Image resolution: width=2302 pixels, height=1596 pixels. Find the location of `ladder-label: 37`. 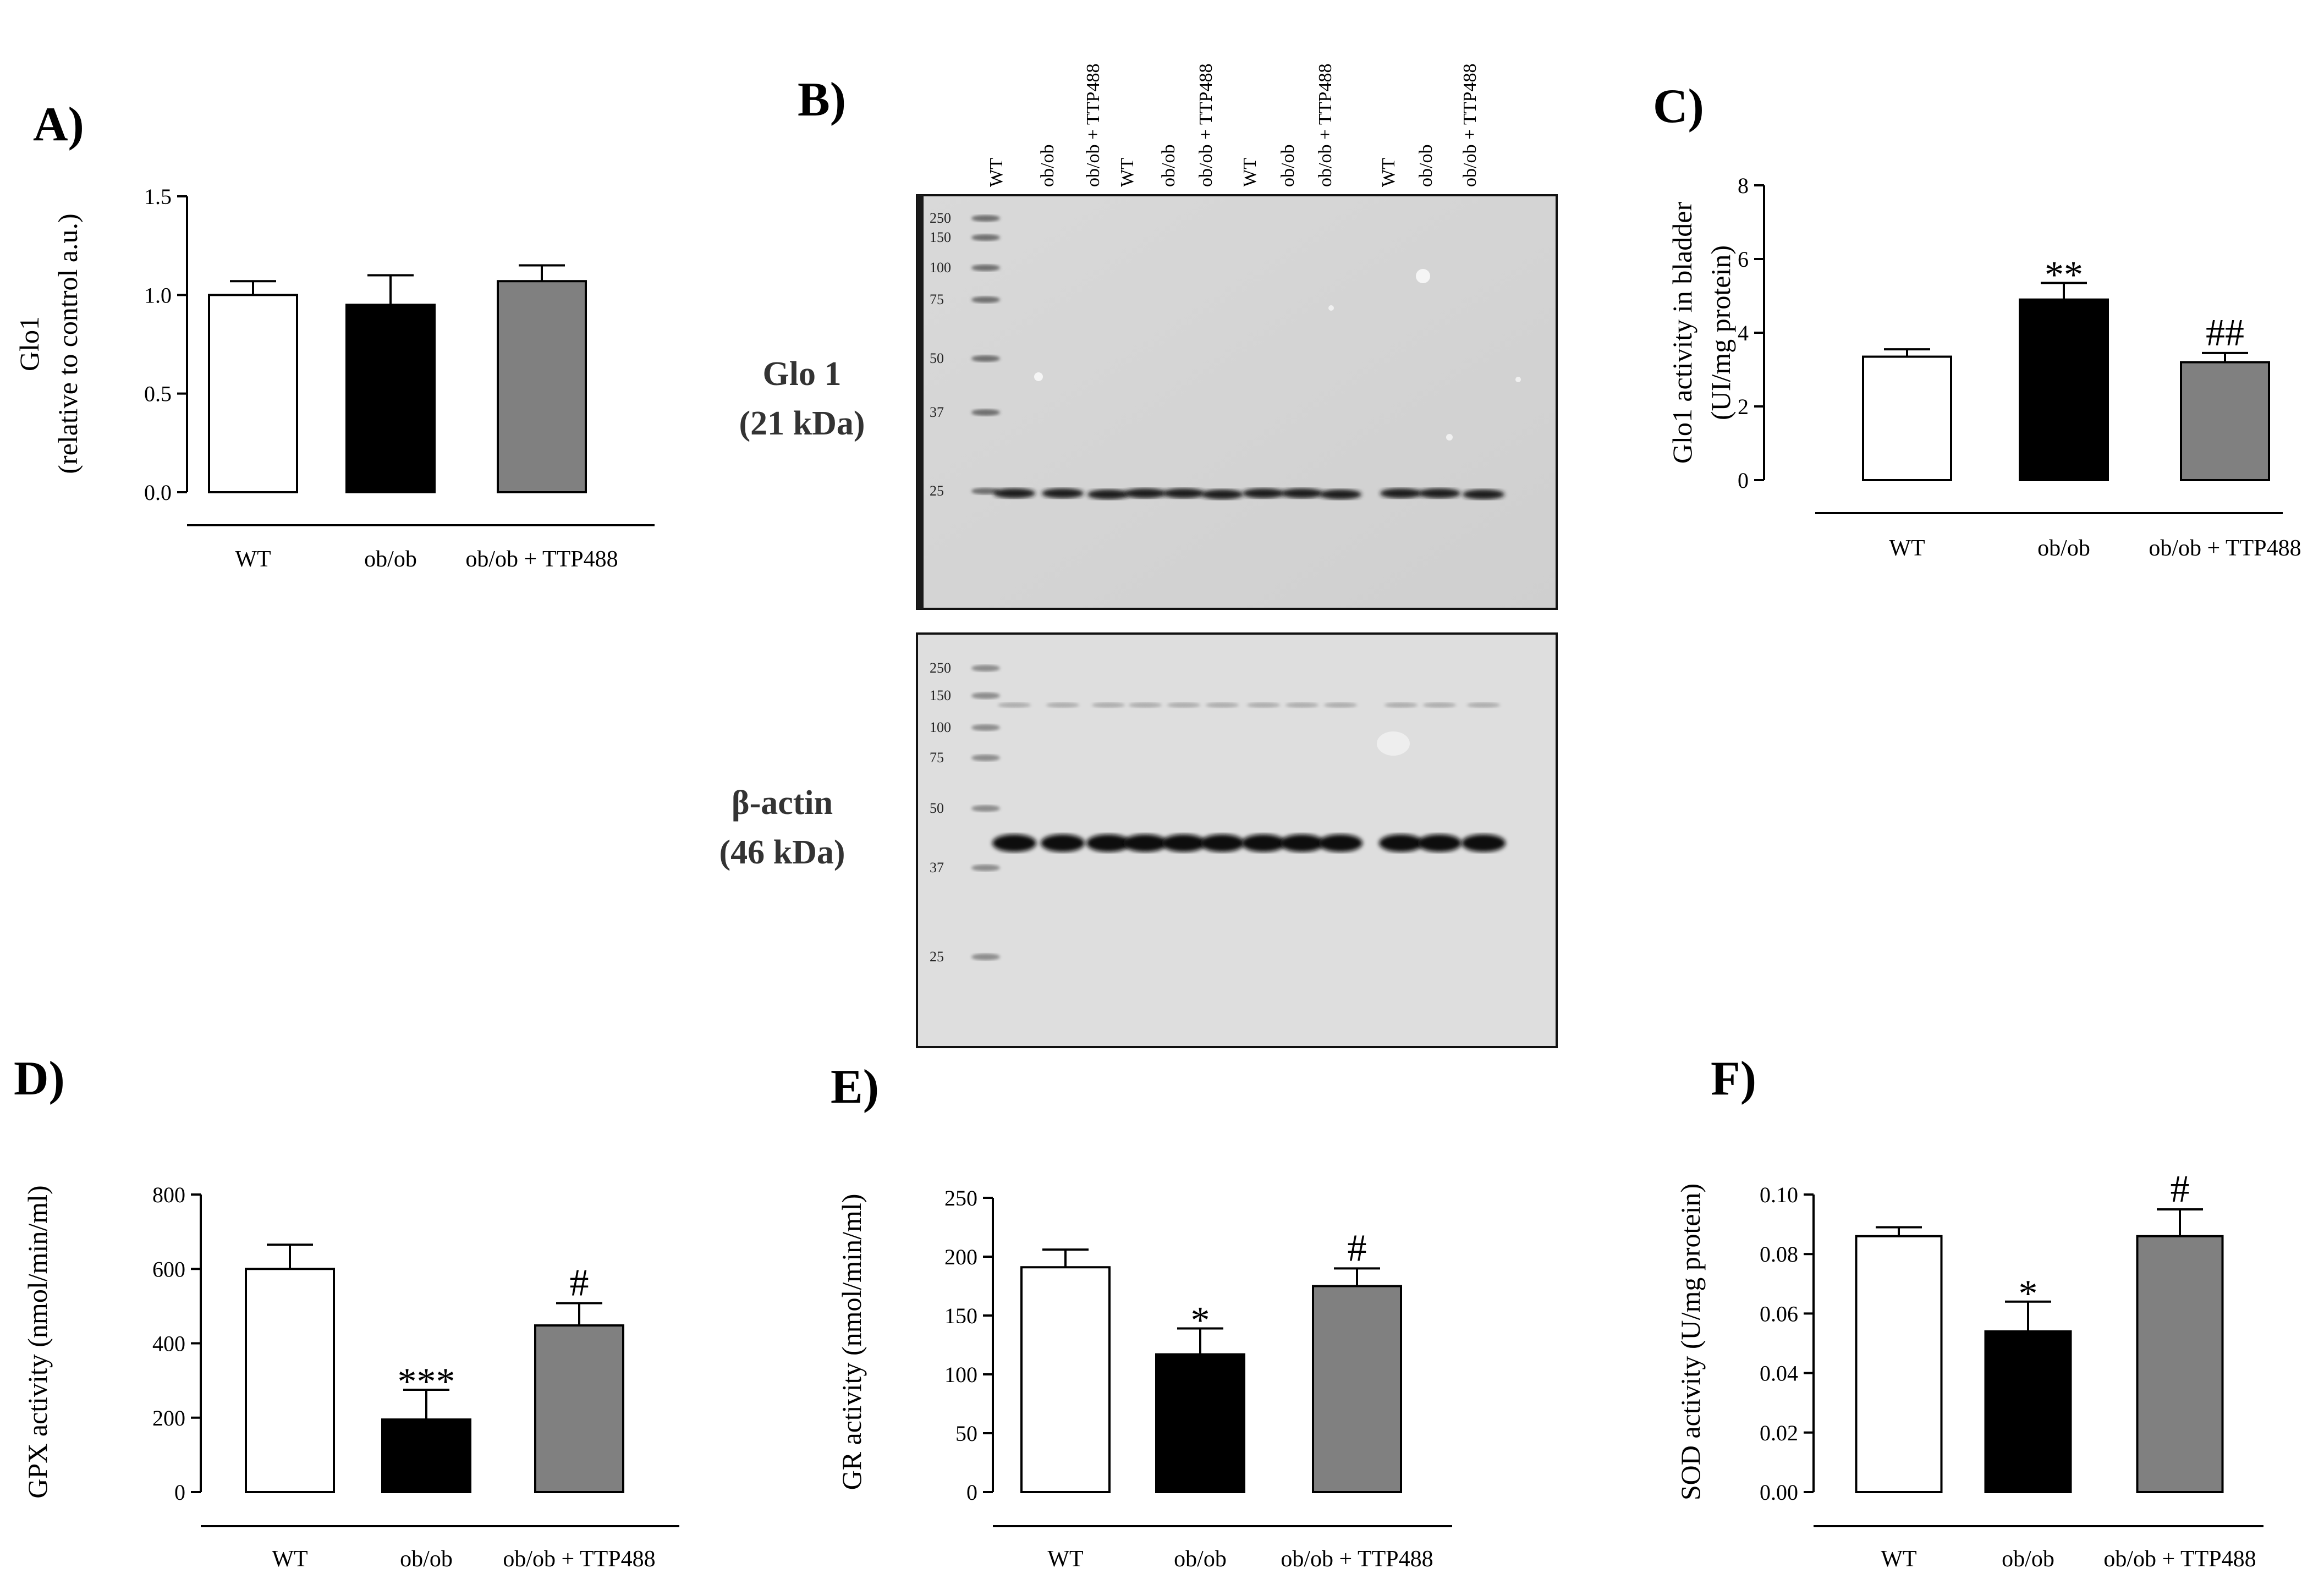

ladder-label: 37 is located at coordinates (937, 868).